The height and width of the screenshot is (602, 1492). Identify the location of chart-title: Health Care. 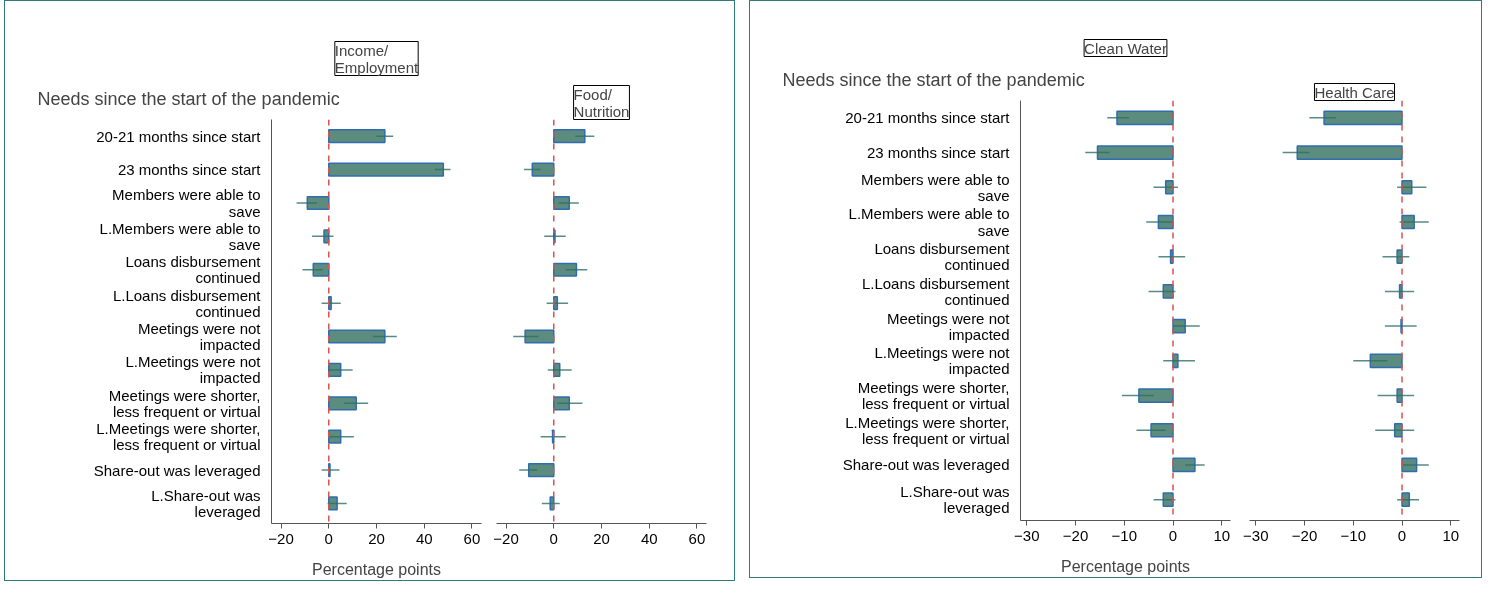
(1354, 92).